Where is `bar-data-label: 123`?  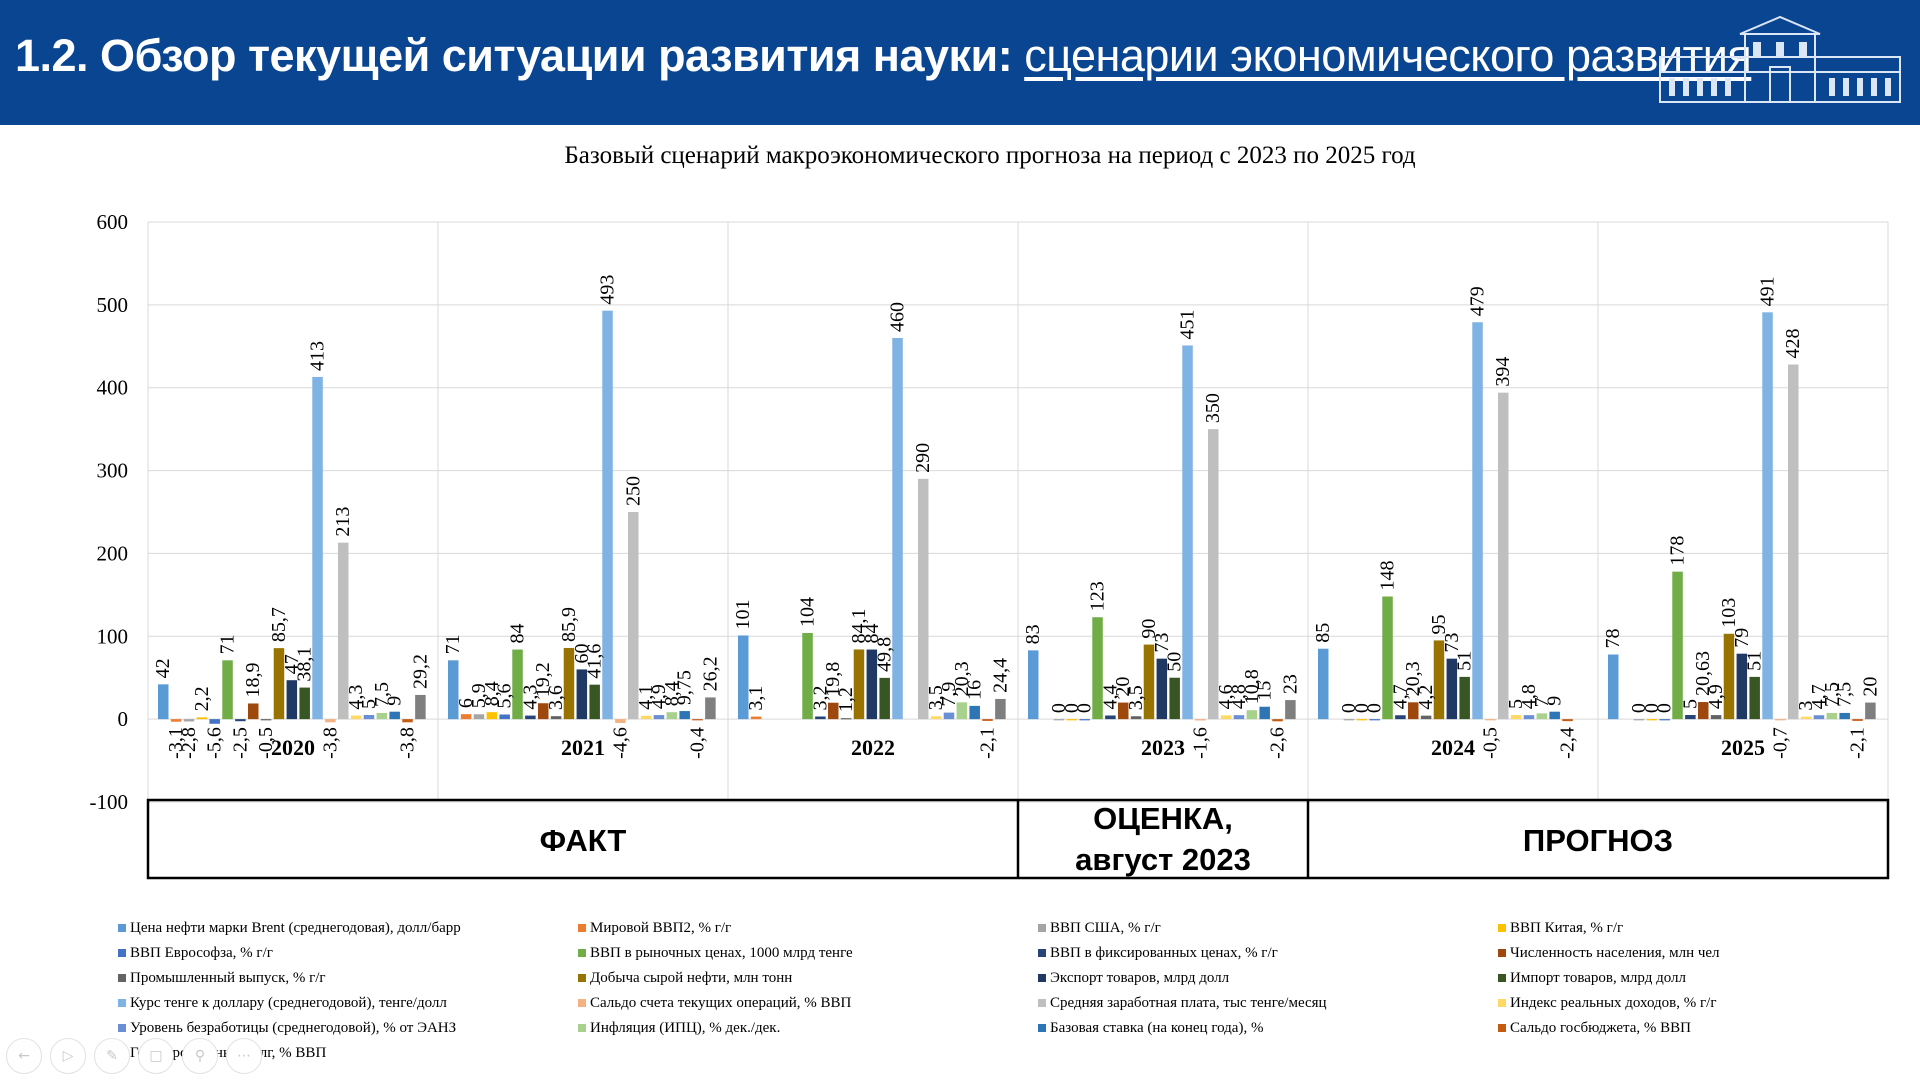 bar-data-label: 123 is located at coordinates (1098, 596).